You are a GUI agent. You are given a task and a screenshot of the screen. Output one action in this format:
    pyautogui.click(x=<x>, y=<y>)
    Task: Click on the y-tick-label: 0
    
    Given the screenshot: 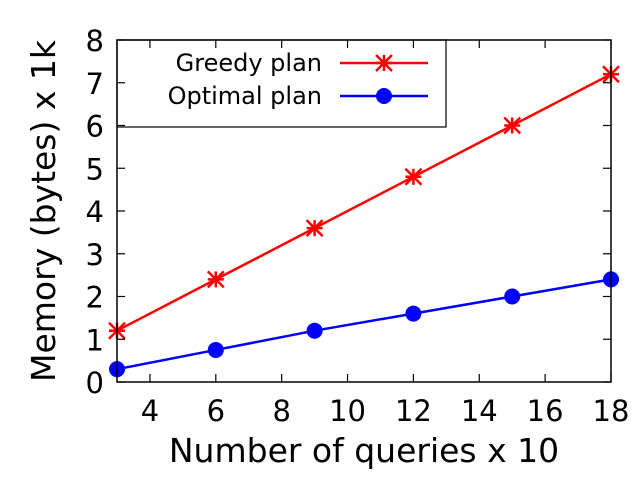 What is the action you would take?
    pyautogui.click(x=95, y=383)
    